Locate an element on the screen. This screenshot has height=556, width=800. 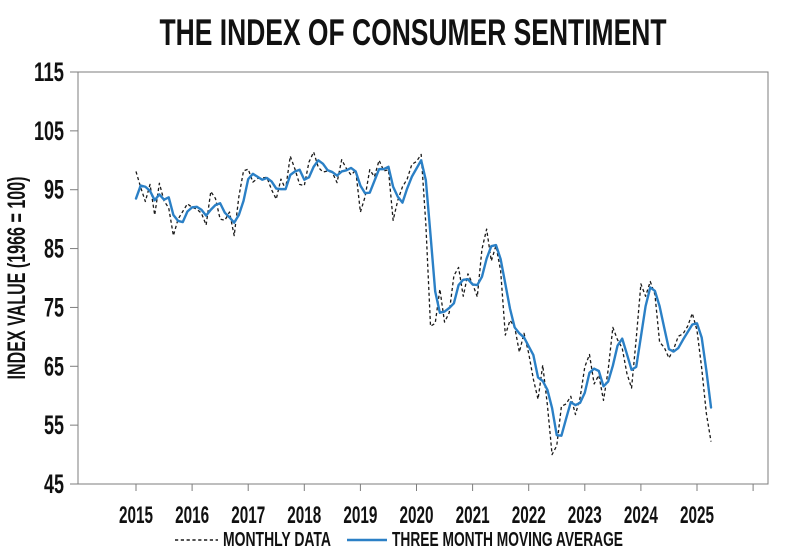
x-tick-label: 2018 is located at coordinates (304, 515).